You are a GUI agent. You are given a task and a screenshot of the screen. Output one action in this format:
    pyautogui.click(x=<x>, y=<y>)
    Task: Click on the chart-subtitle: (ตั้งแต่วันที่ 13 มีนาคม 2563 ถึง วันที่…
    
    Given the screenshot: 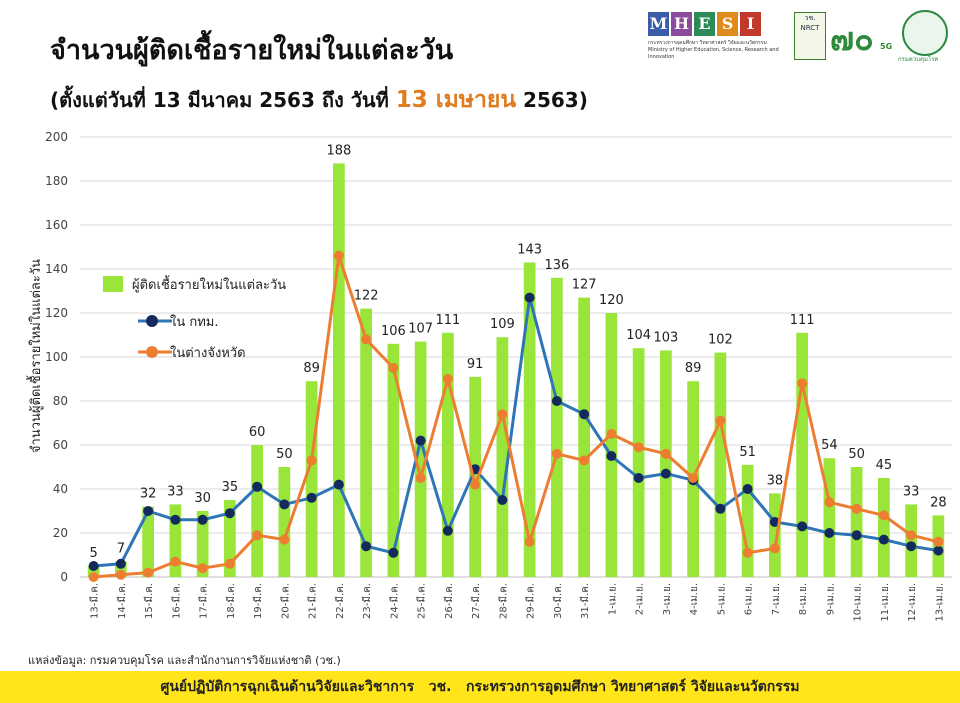 What is the action you would take?
    pyautogui.click(x=319, y=100)
    